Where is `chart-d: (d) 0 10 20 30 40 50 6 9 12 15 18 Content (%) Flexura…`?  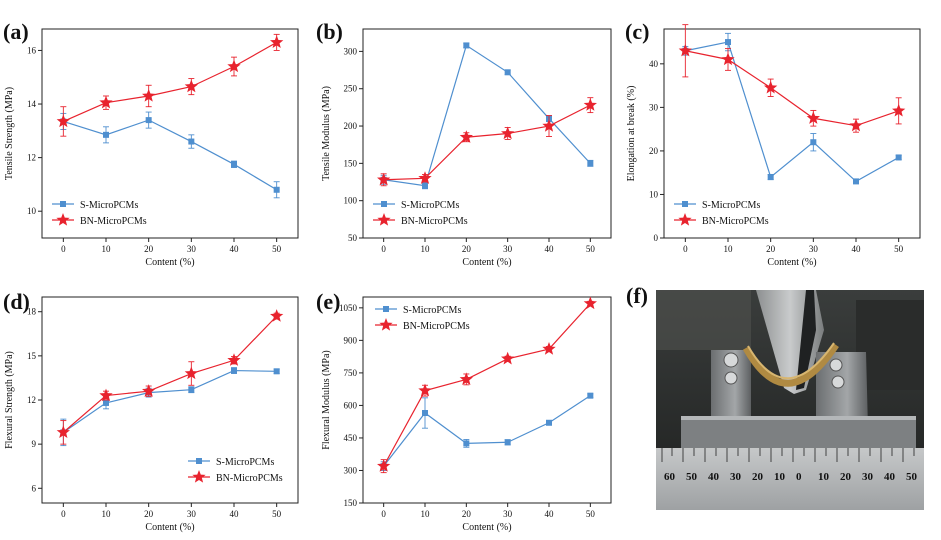 chart-d: (d) 0 10 20 30 40 50 6 9 12 15 18 Content (%) Flexura… is located at coordinates (151, 411).